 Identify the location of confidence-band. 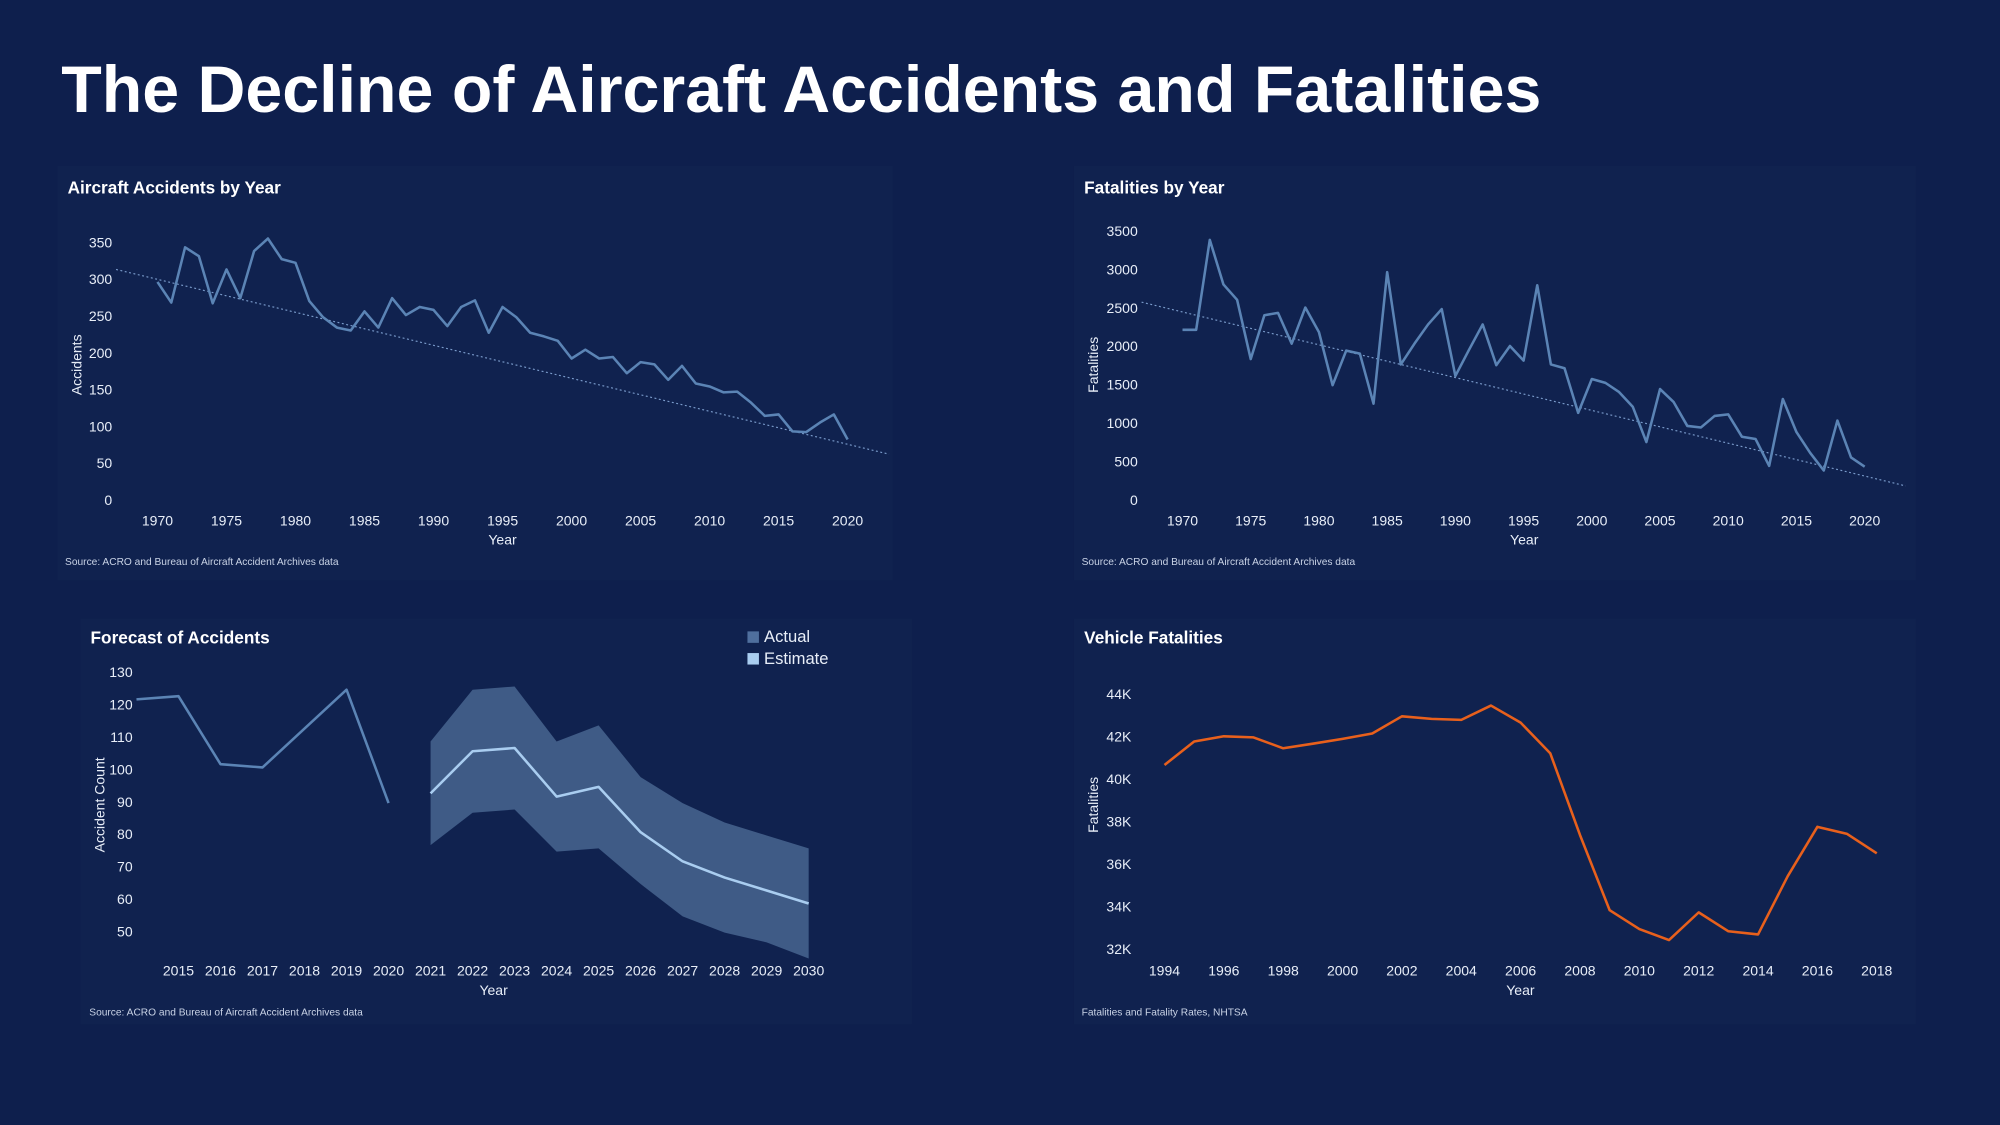
(619, 822).